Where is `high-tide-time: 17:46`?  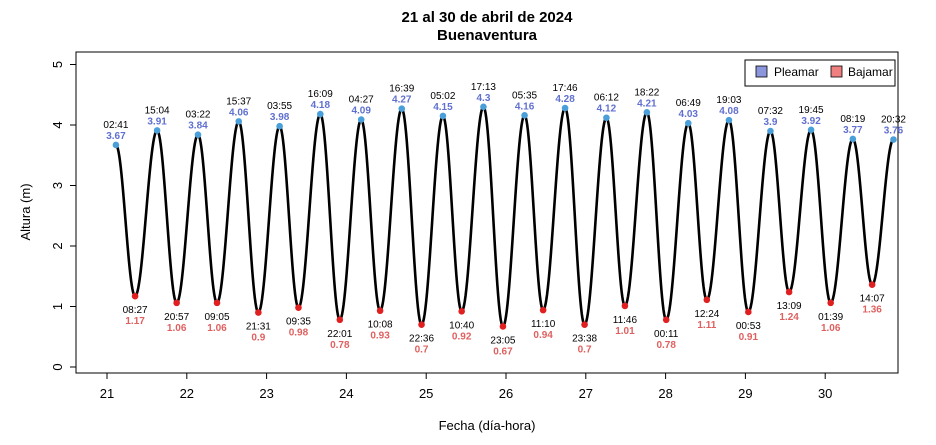
high-tide-time: 17:46 is located at coordinates (565, 88).